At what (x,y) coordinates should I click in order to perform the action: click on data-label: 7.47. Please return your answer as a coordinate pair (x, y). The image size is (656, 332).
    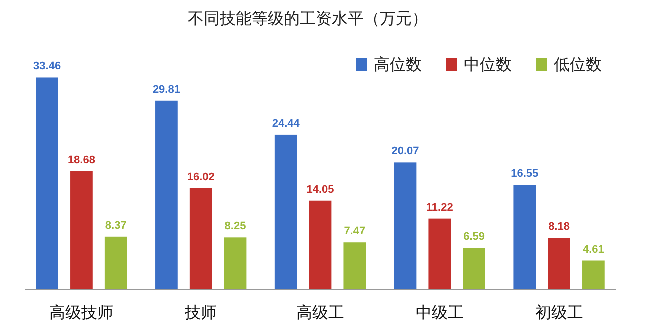
    Looking at the image, I should click on (355, 232).